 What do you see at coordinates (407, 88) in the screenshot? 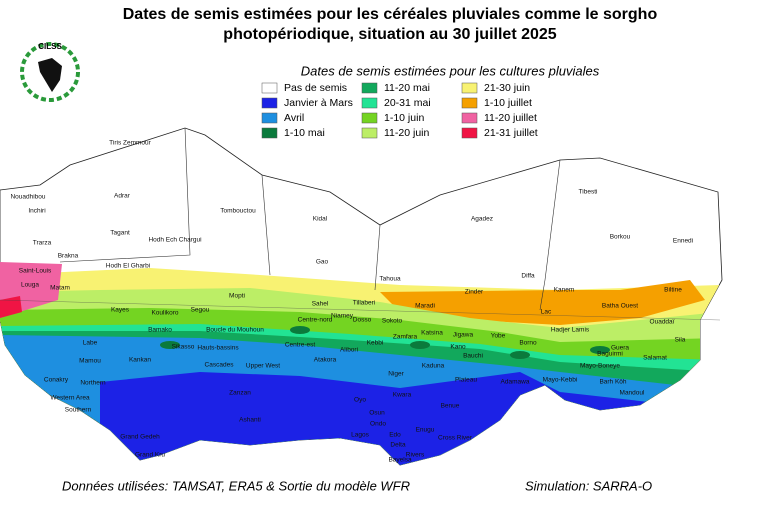
I see `legend-label: 11-20 mai` at bounding box center [407, 88].